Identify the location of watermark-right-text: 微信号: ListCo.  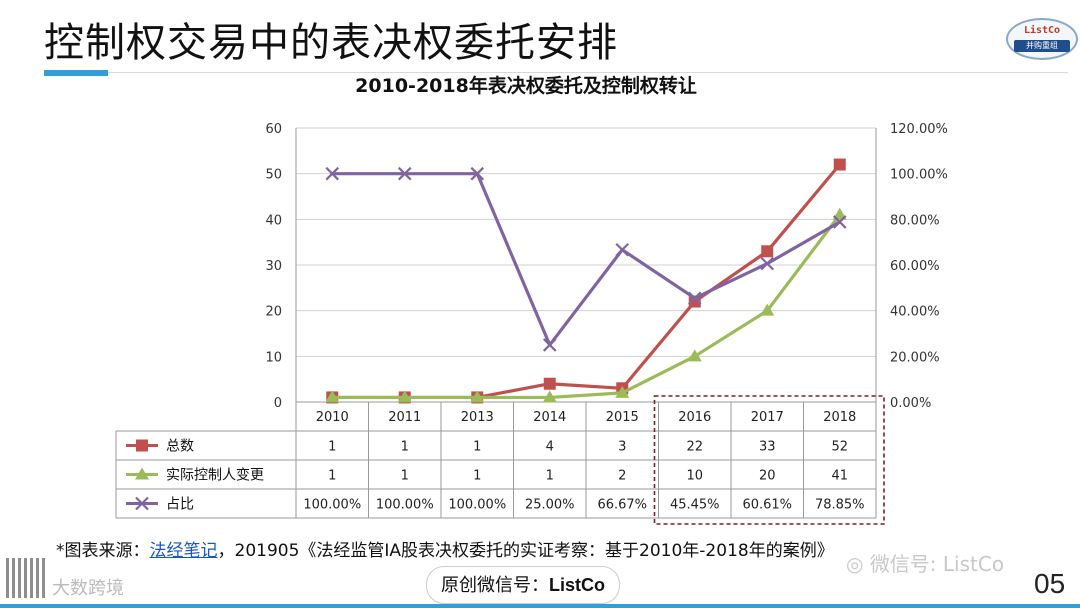
(937, 564).